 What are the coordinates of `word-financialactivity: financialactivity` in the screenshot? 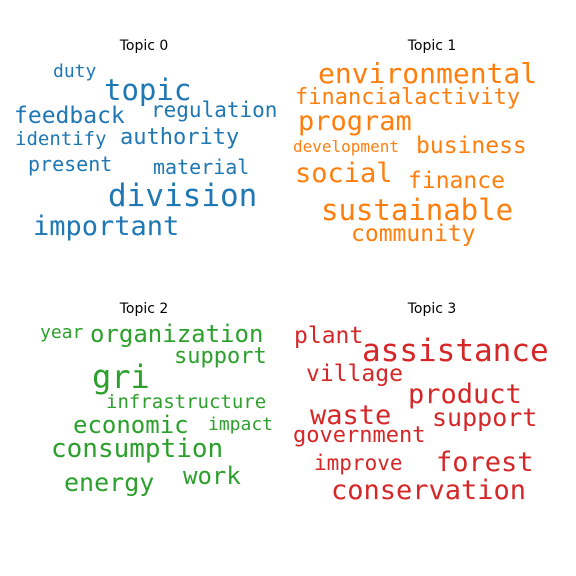 It's located at (408, 97).